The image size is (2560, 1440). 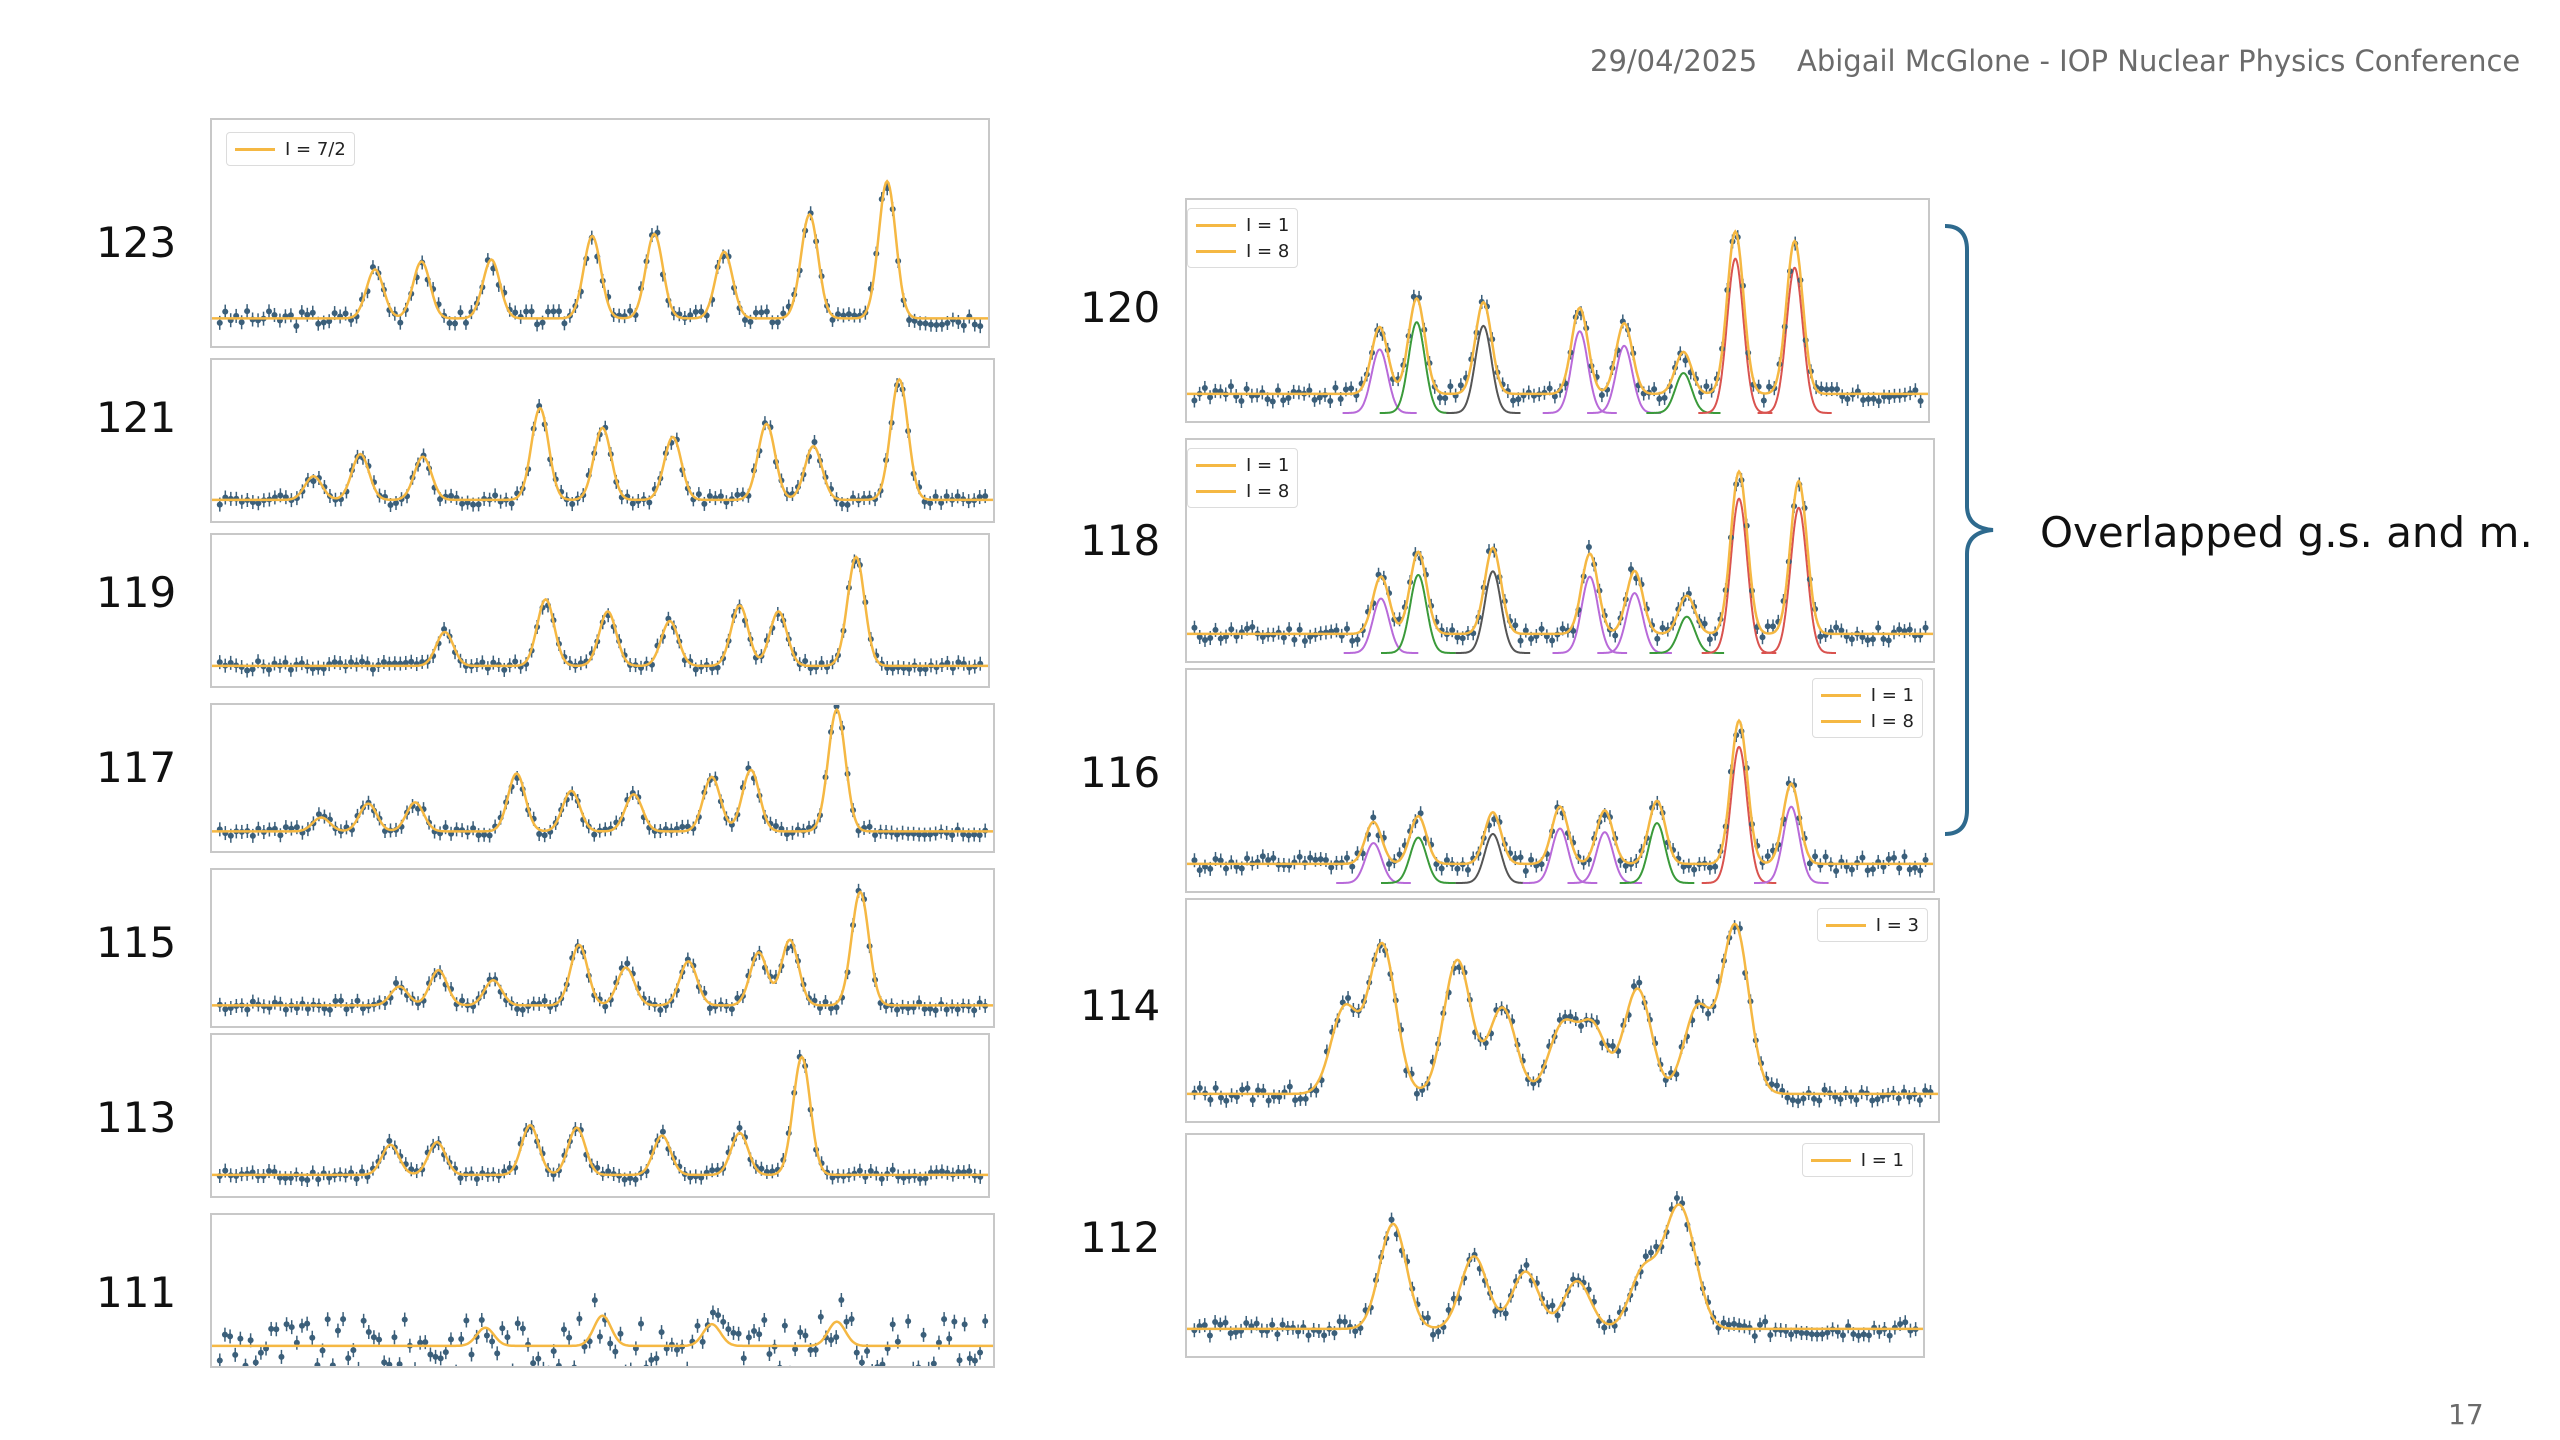 What do you see at coordinates (1857, 1160) in the screenshot?
I see `legend-112: I = 1` at bounding box center [1857, 1160].